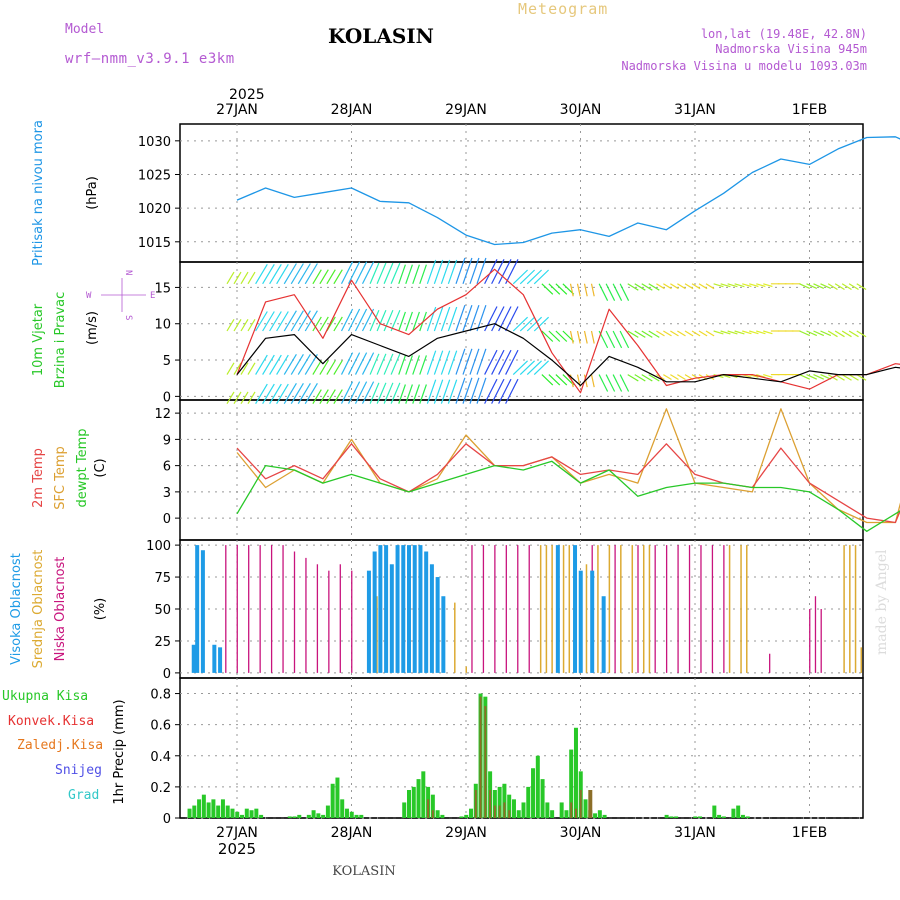 Image resolution: width=900 pixels, height=900 pixels. I want to click on hail-label: Grad, so click(83, 795).